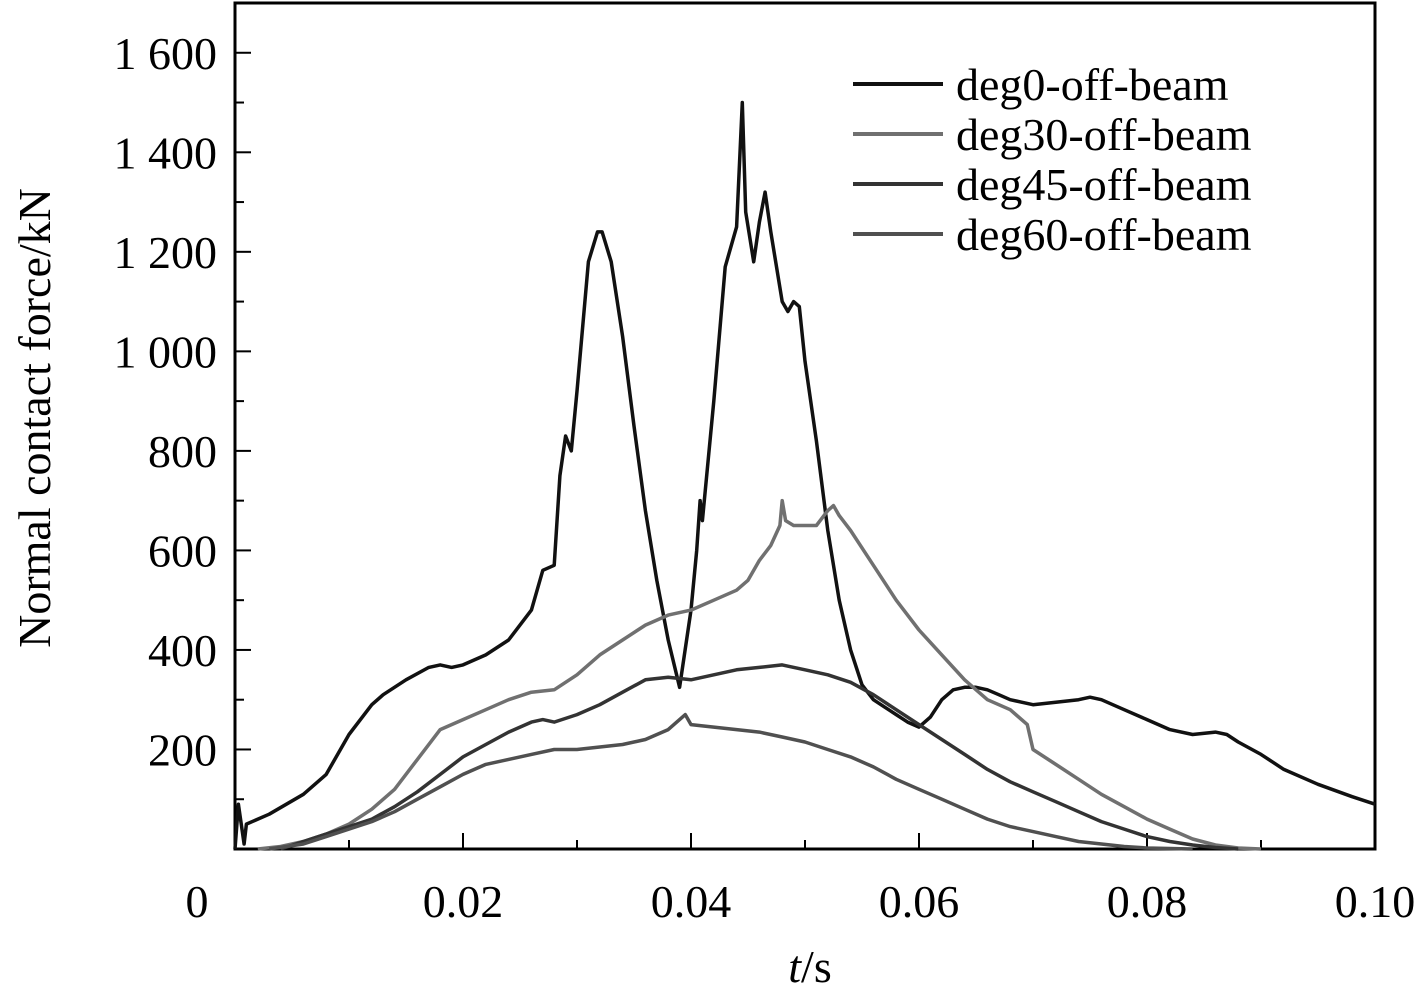 The width and height of the screenshot is (1417, 999). Describe the element at coordinates (197, 901) in the screenshot. I see `x-tick-label: 0` at that location.